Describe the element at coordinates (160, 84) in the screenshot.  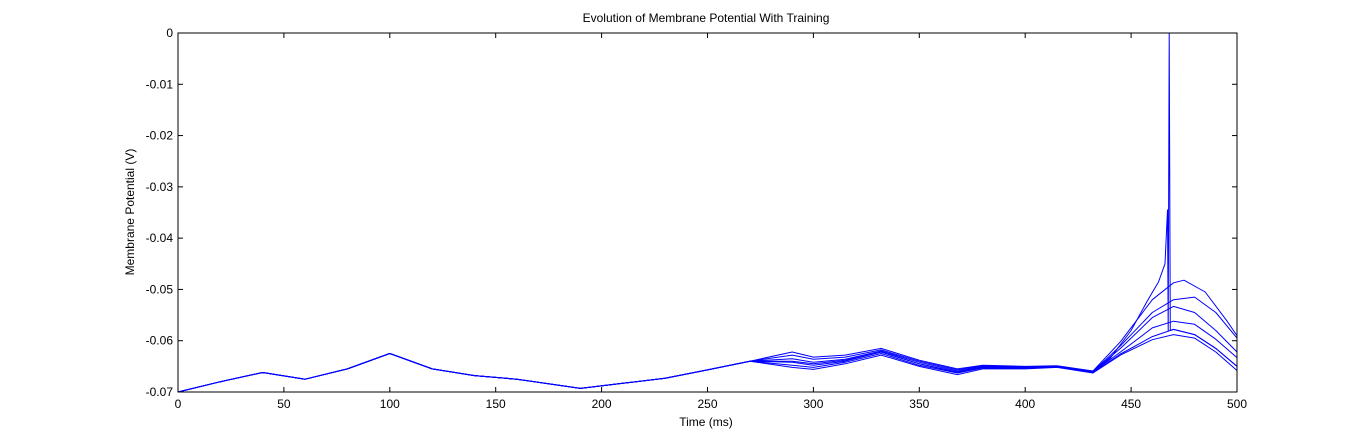
I see `y-tick-label: -0.01` at that location.